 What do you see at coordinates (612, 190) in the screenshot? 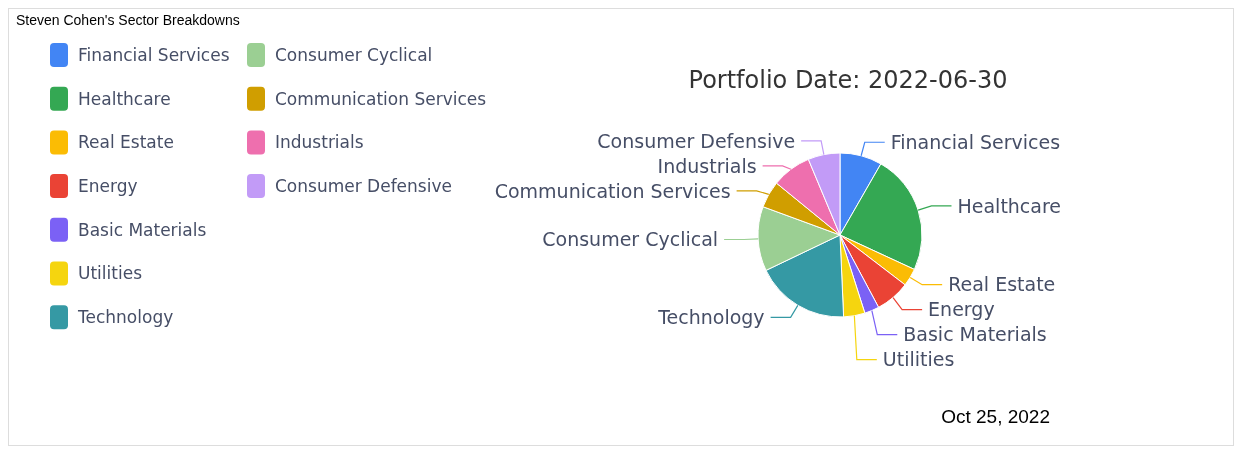
I see `slice-label: Communication Services` at bounding box center [612, 190].